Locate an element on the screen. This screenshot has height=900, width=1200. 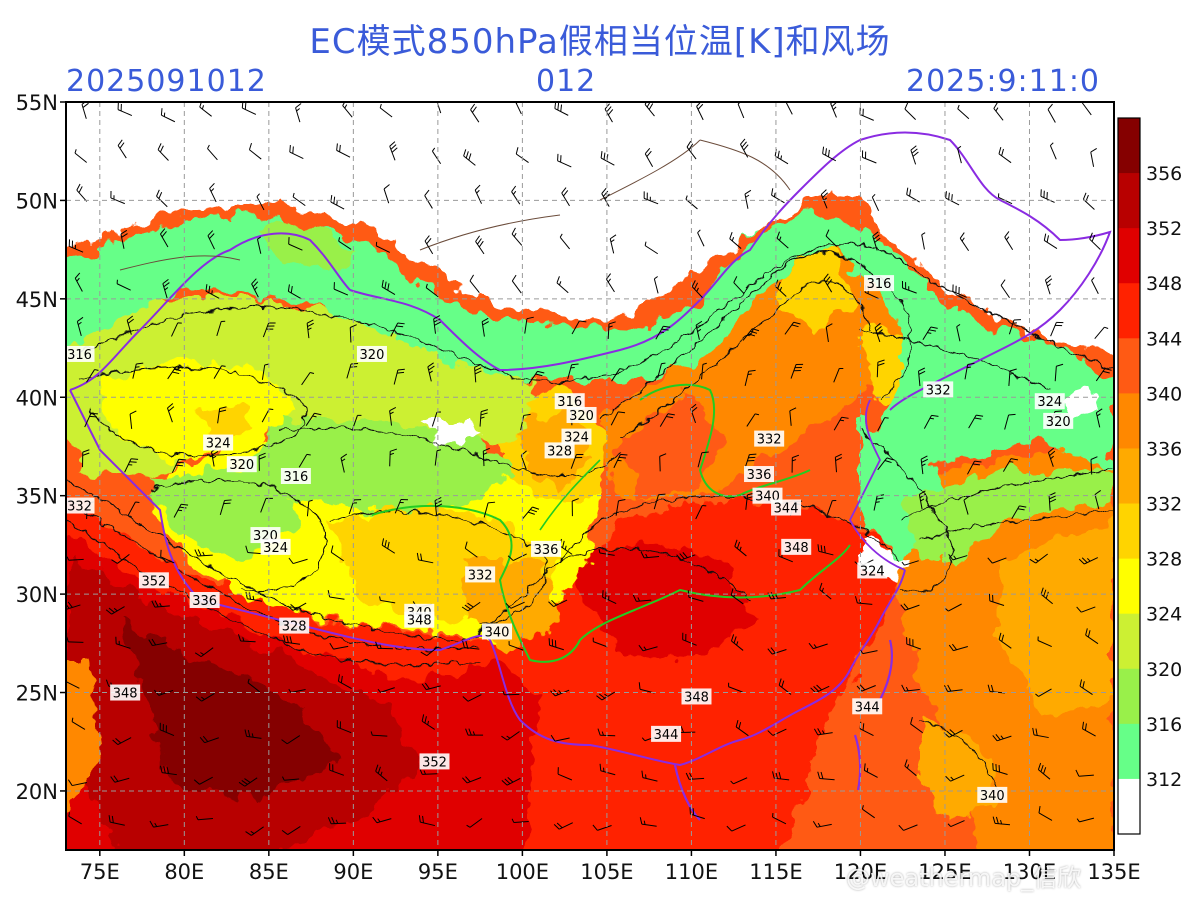
colorbar-label: 348 is located at coordinates (1164, 284).